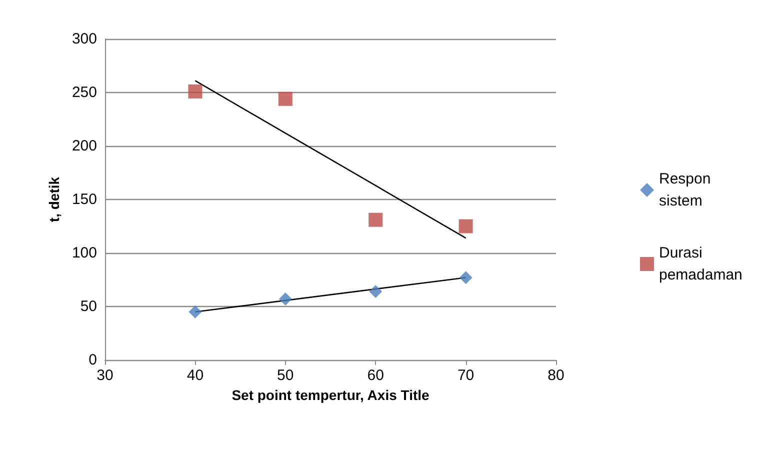 The image size is (778, 454). Describe the element at coordinates (375, 375) in the screenshot. I see `x-tick-label: 60` at that location.